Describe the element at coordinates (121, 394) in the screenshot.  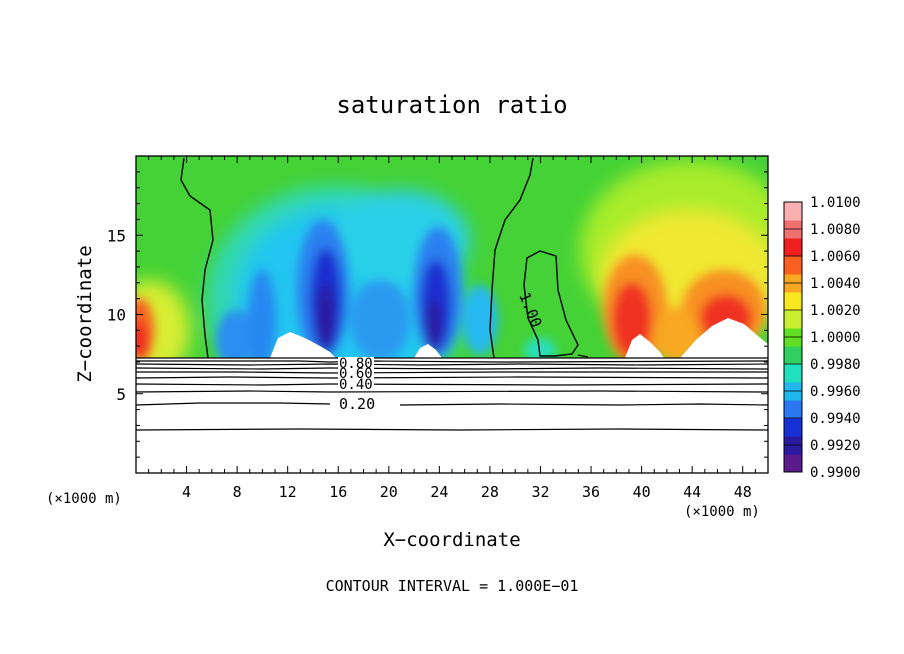
I see `y-tick-label: 5` at that location.